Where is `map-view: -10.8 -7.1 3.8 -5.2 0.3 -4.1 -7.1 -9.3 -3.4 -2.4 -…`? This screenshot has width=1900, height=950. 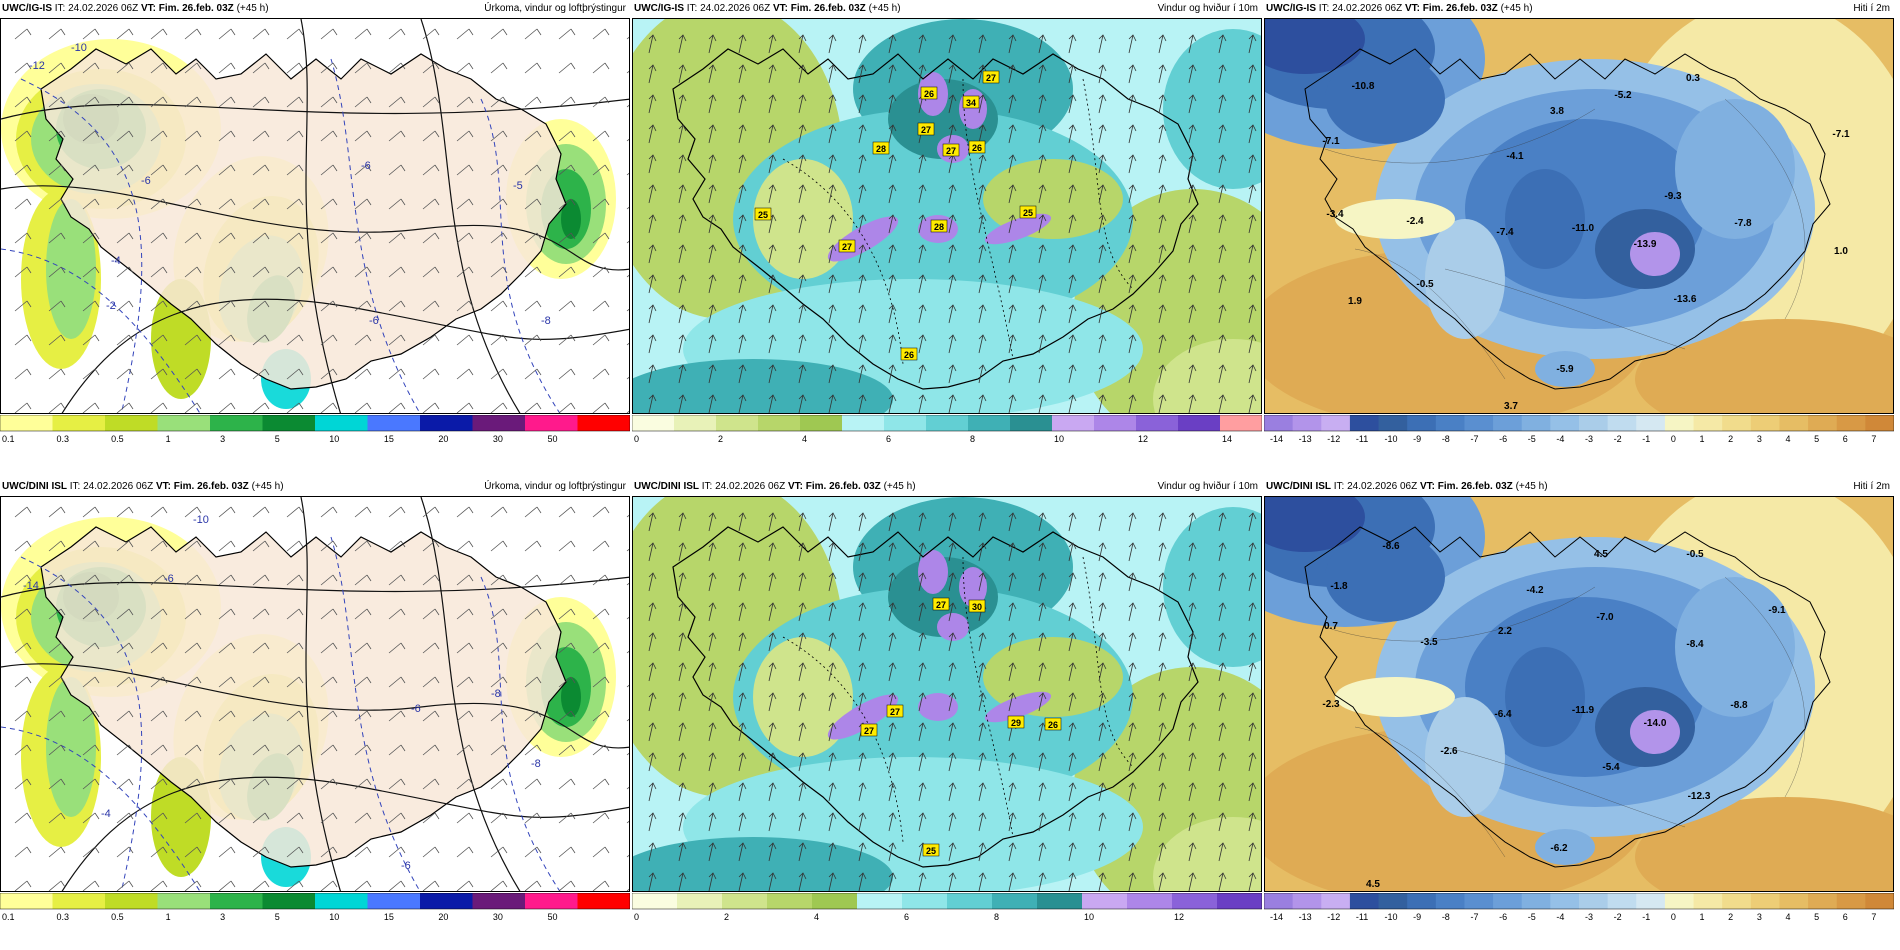 map-view: -10.8 -7.1 3.8 -5.2 0.3 -4.1 -7.1 -9.3 -3.4 -2.4 -… is located at coordinates (1579, 216).